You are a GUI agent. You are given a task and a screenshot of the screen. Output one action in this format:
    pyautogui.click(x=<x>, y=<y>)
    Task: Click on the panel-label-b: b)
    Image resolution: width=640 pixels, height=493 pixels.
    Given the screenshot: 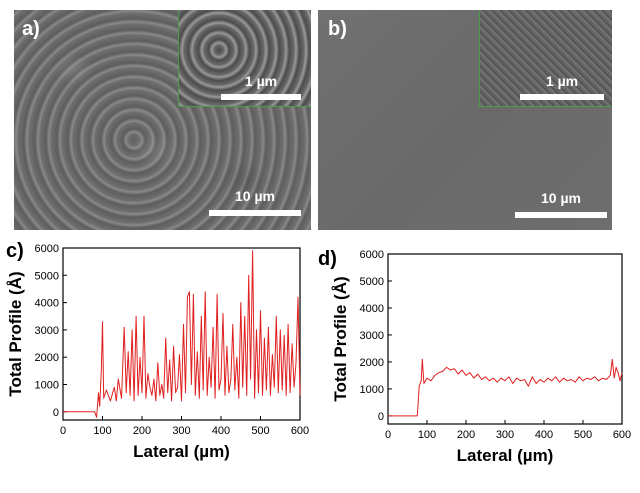 What is the action you would take?
    pyautogui.click(x=337, y=29)
    